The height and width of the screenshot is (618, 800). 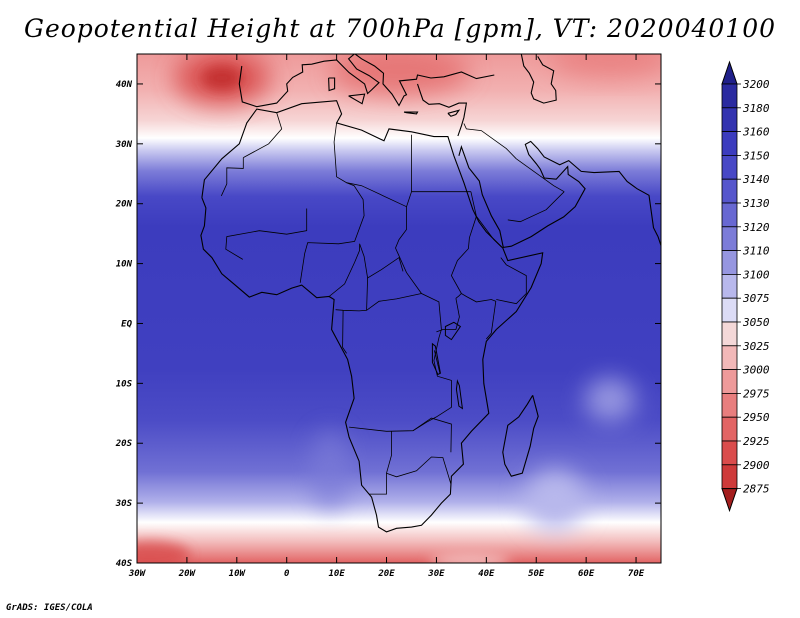 What do you see at coordinates (520, 436) in the screenshot?
I see `madagascar-coastline` at bounding box center [520, 436].